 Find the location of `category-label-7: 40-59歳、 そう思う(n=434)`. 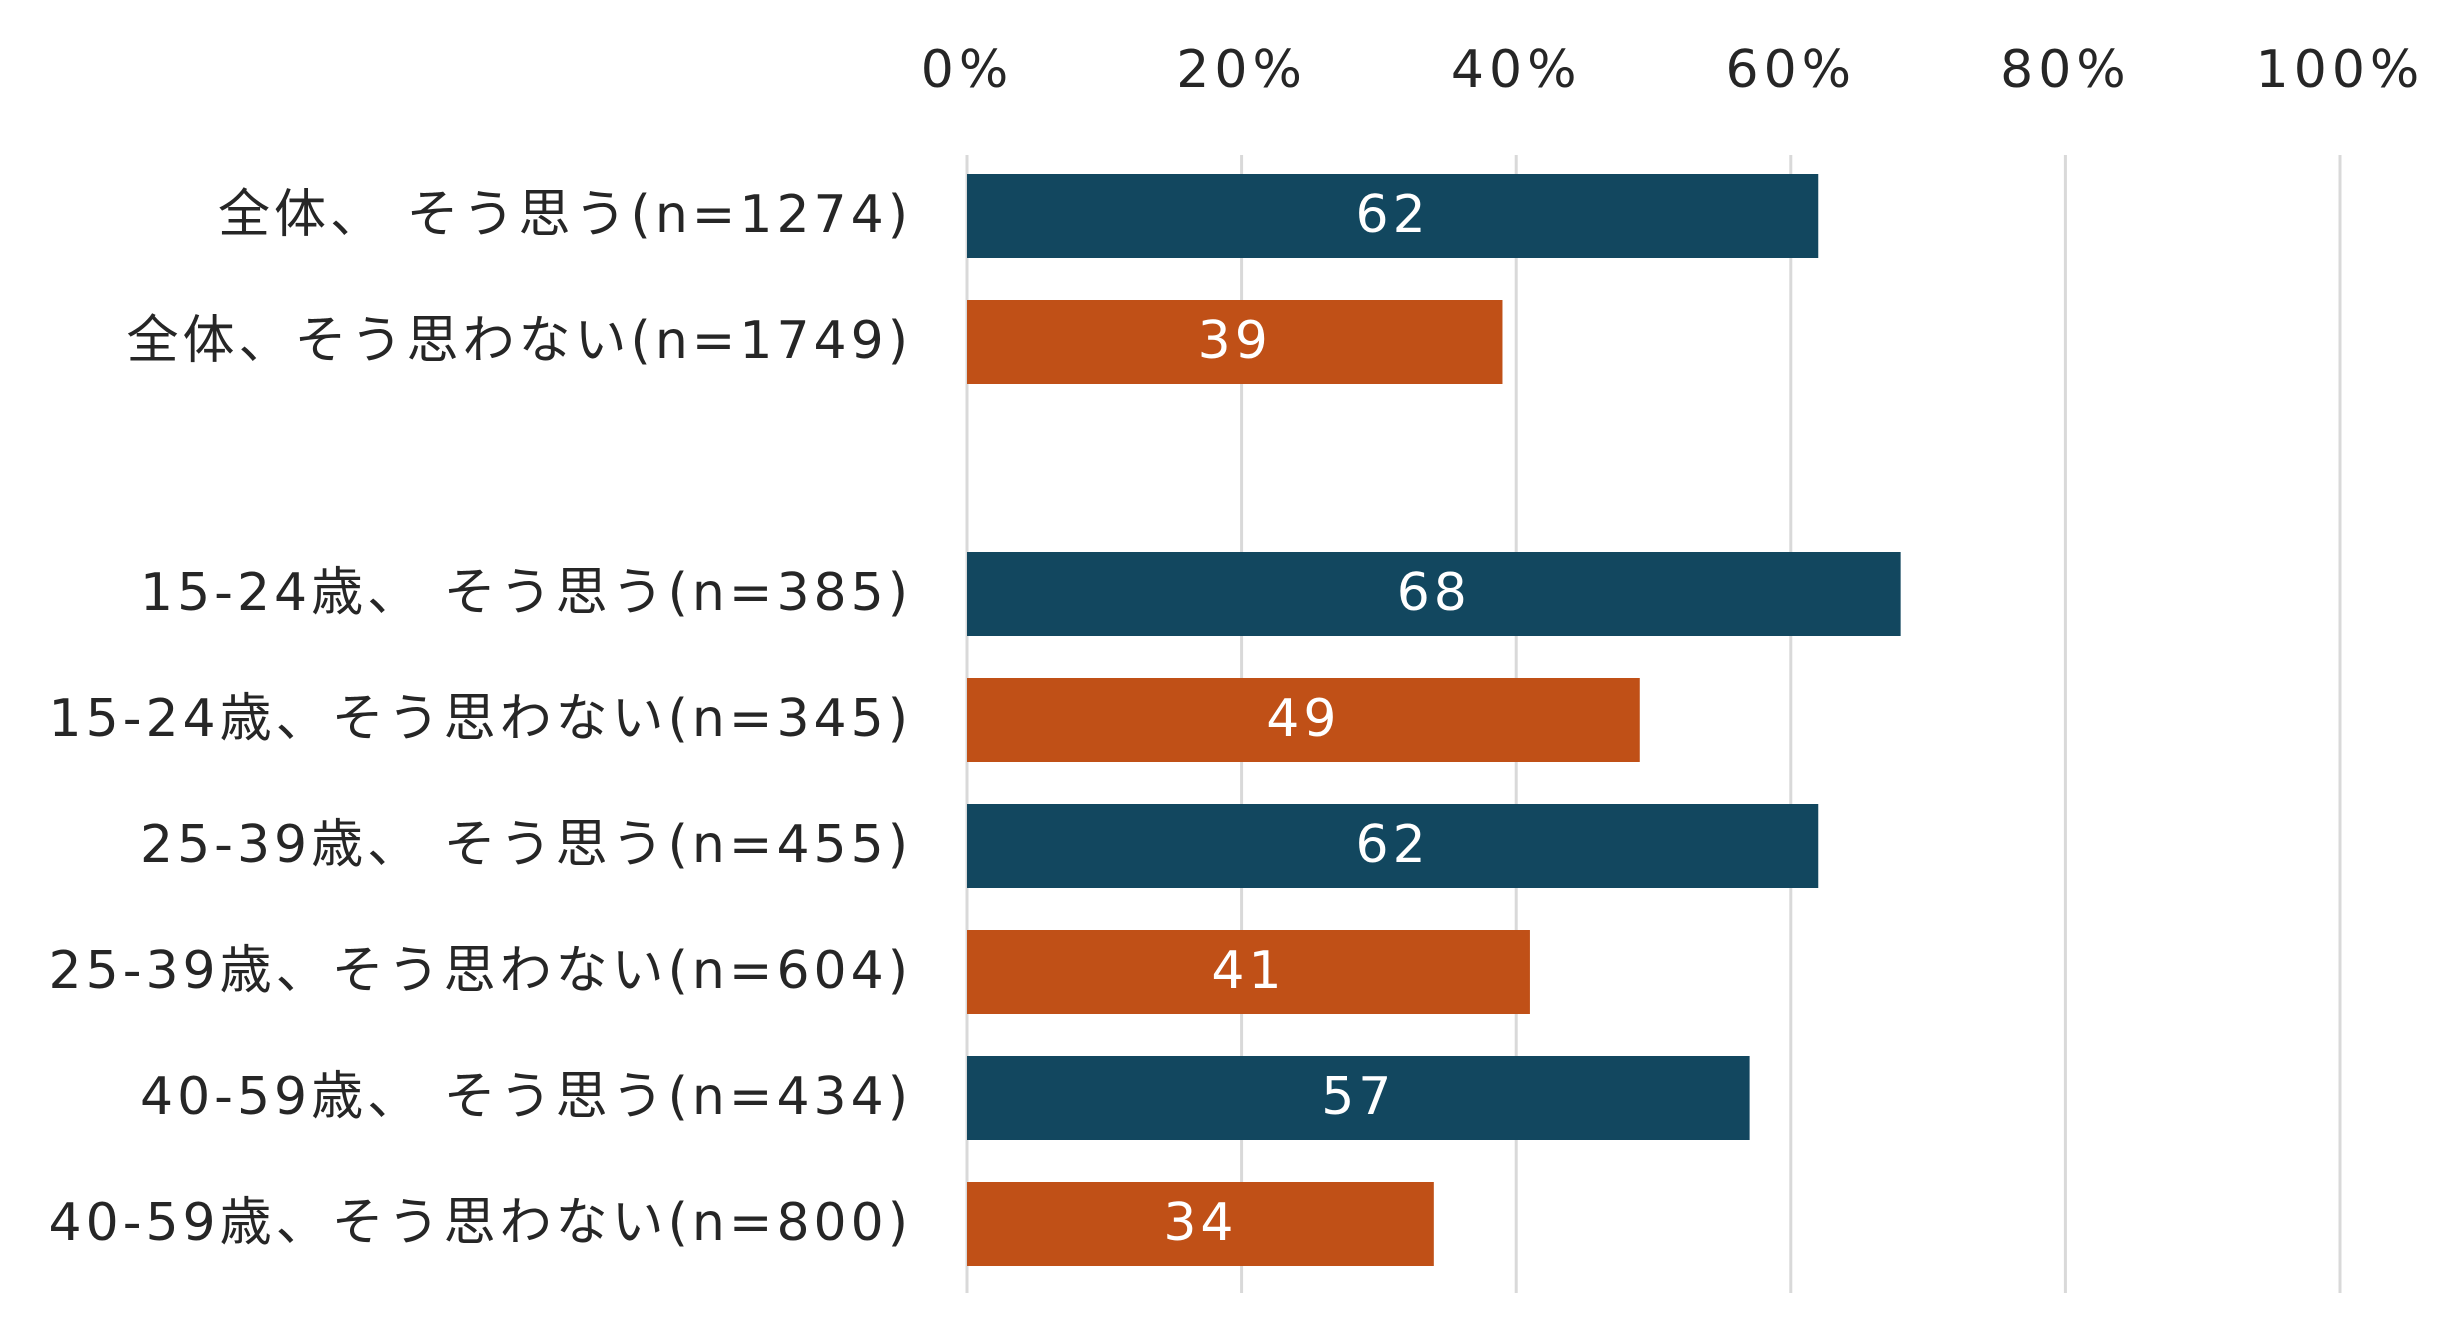

category-label-7: 40-59歳、 そう思う(n=434) is located at coordinates (526, 1097).